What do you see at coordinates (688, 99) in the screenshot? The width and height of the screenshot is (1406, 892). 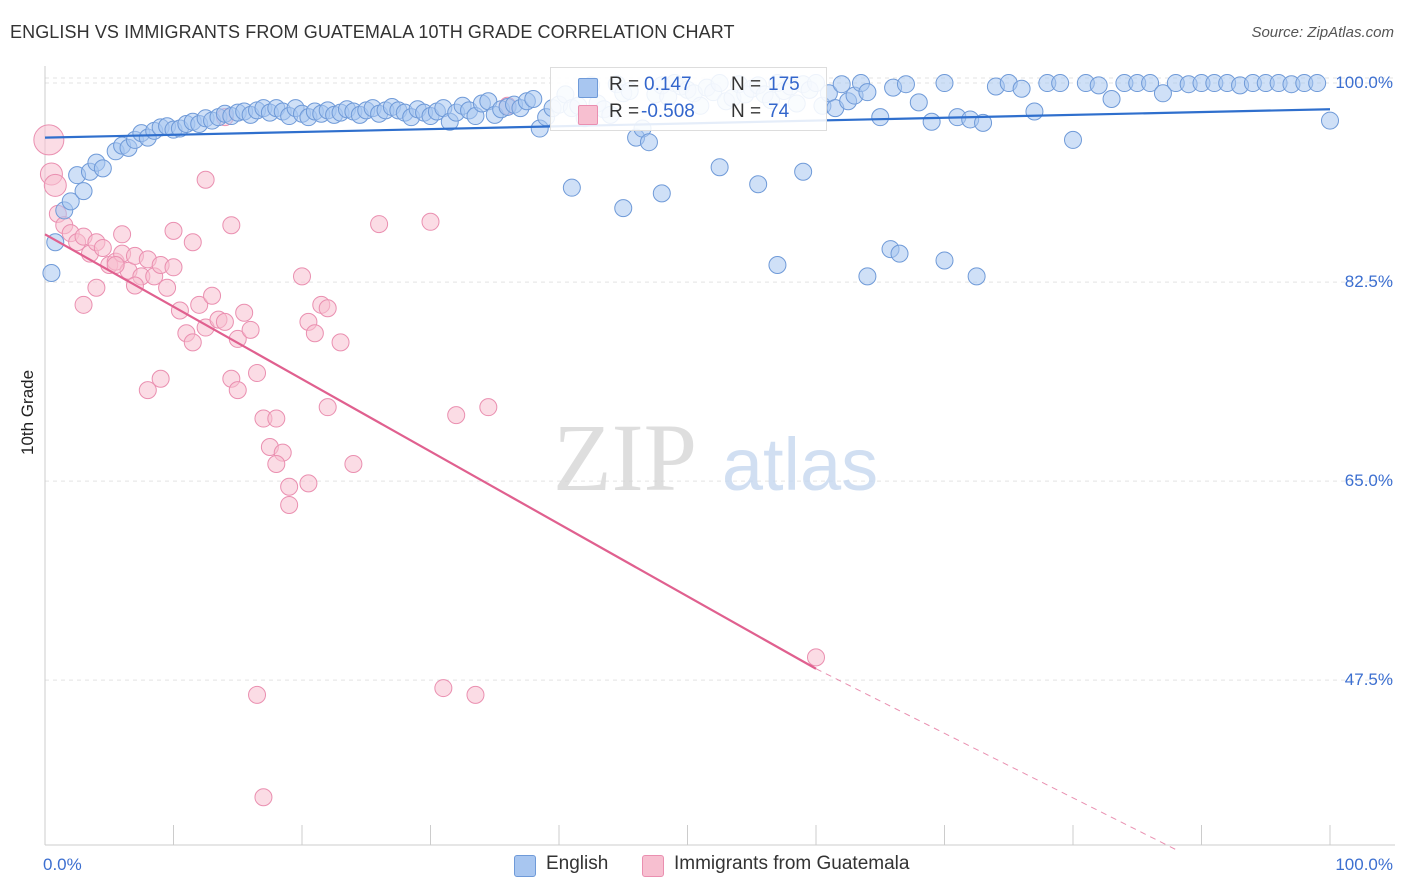 I see `correlation-legend: R = 0.147 N = 175 R = -0.508 N = 74` at bounding box center [688, 99].